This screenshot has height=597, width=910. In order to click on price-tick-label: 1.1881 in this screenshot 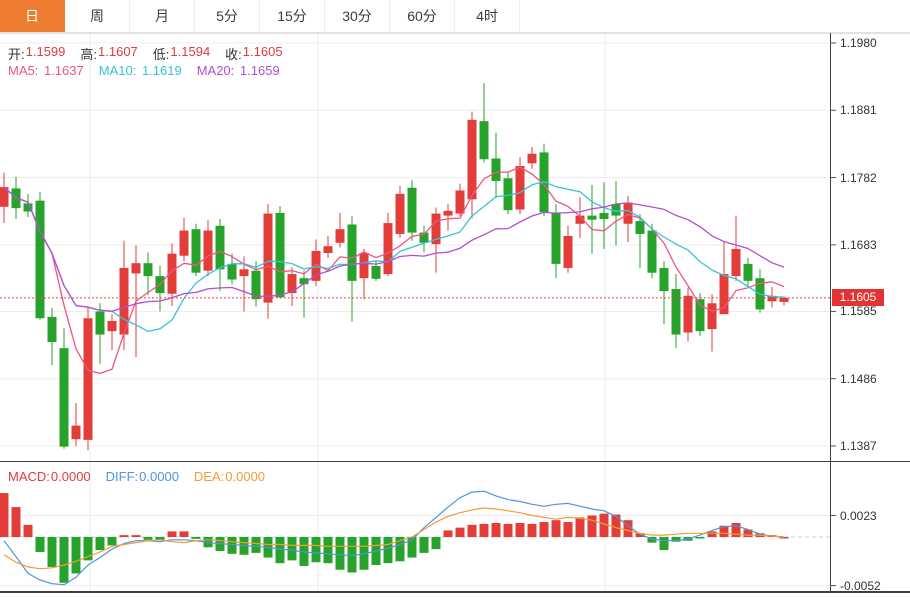, I will do `click(858, 110)`.